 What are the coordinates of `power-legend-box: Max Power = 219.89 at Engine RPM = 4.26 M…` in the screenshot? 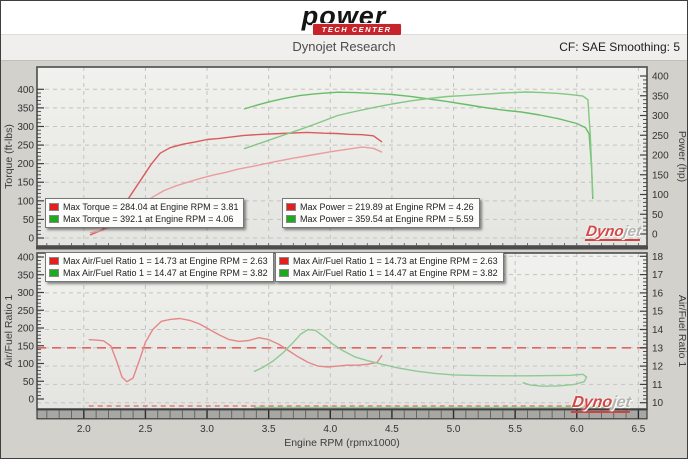 It's located at (381, 213).